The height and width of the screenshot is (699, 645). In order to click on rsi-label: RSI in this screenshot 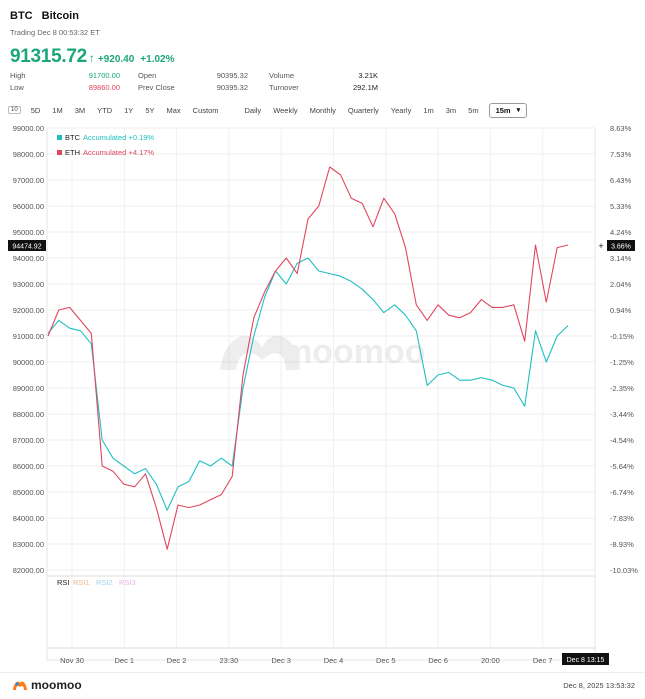, I will do `click(63, 582)`.